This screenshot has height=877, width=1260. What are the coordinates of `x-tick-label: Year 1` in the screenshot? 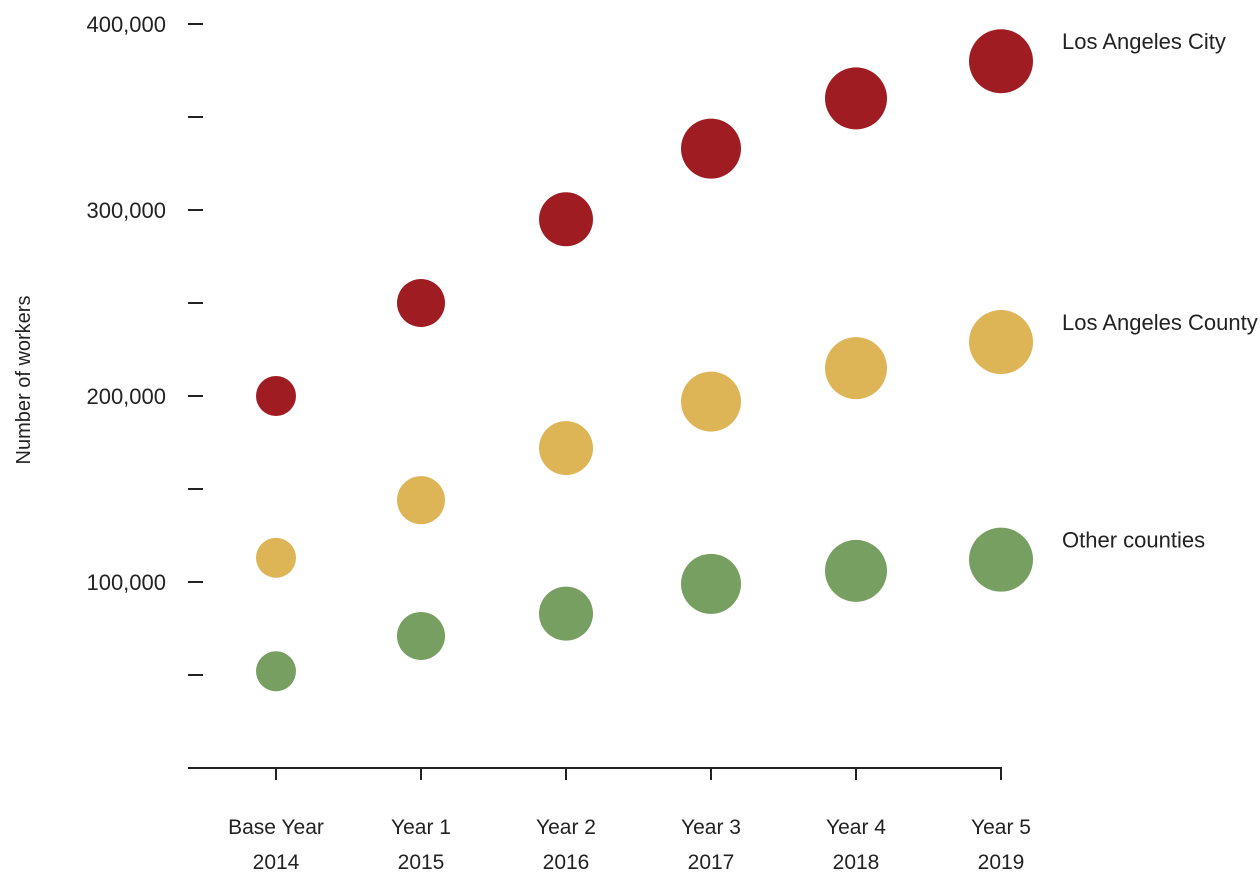 It's located at (421, 827).